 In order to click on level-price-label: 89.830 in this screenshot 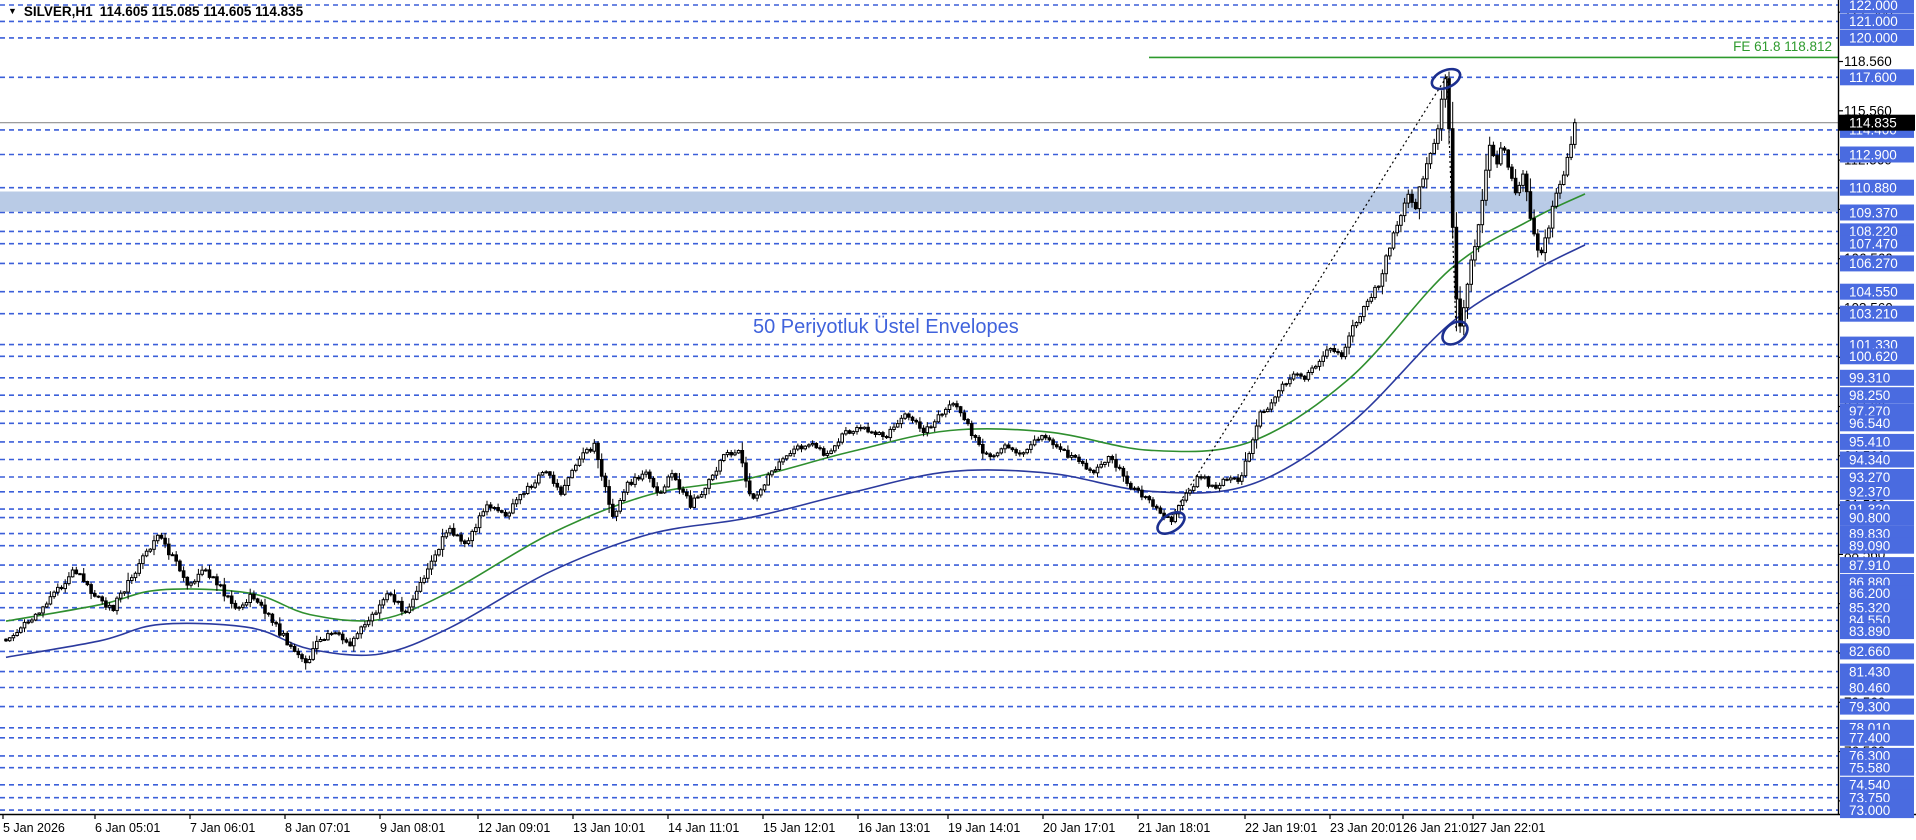, I will do `click(1877, 533)`.